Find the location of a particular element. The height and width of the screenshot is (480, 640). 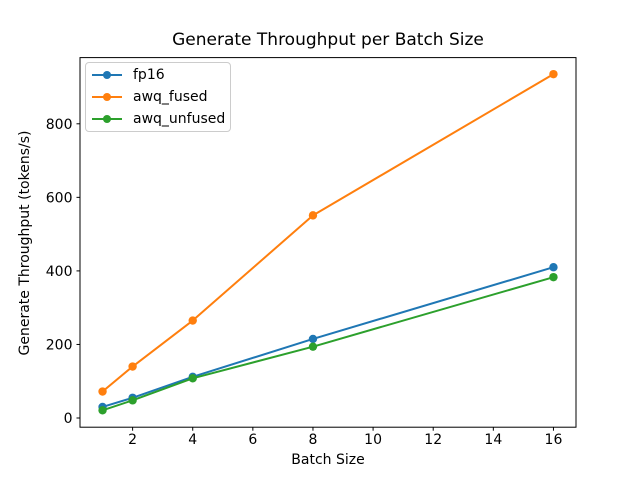

x-tick-label: 10 is located at coordinates (373, 440).